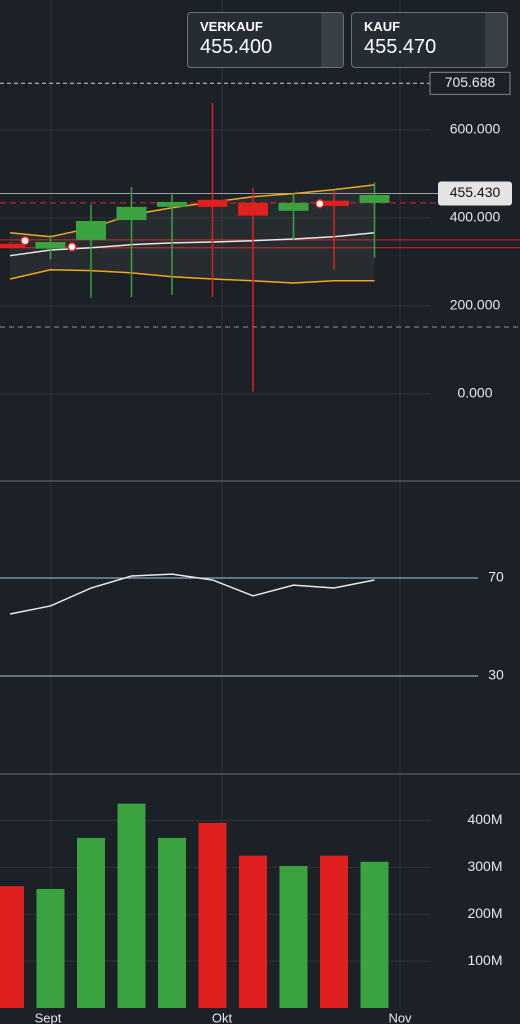  What do you see at coordinates (192, 594) in the screenshot?
I see `rsi-line` at bounding box center [192, 594].